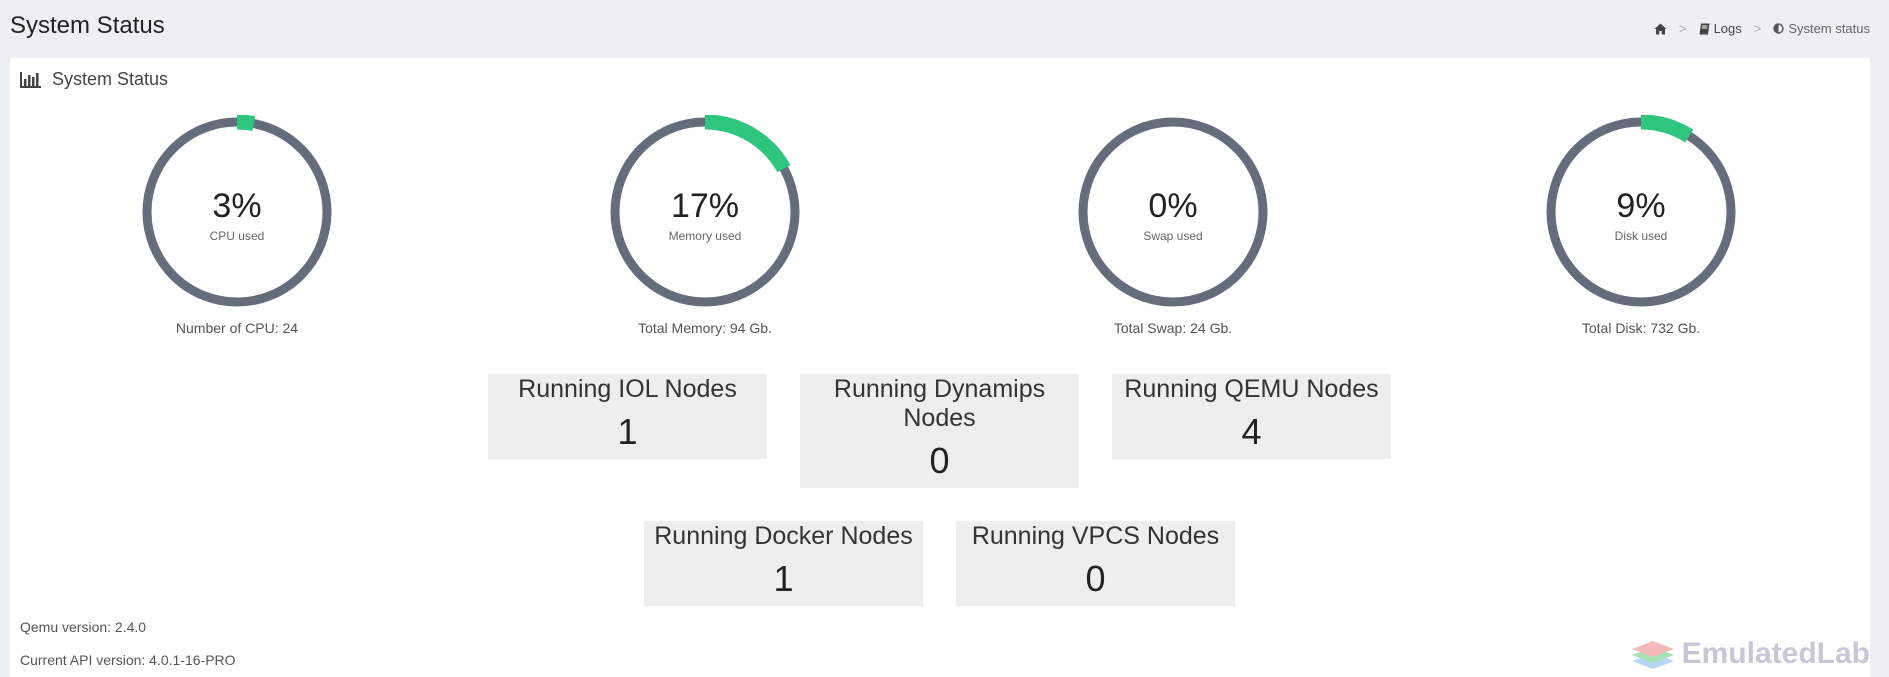 The image size is (1889, 677). Describe the element at coordinates (1251, 389) in the screenshot. I see `qemu-nodes-label: Running QEMU Nodes` at that location.